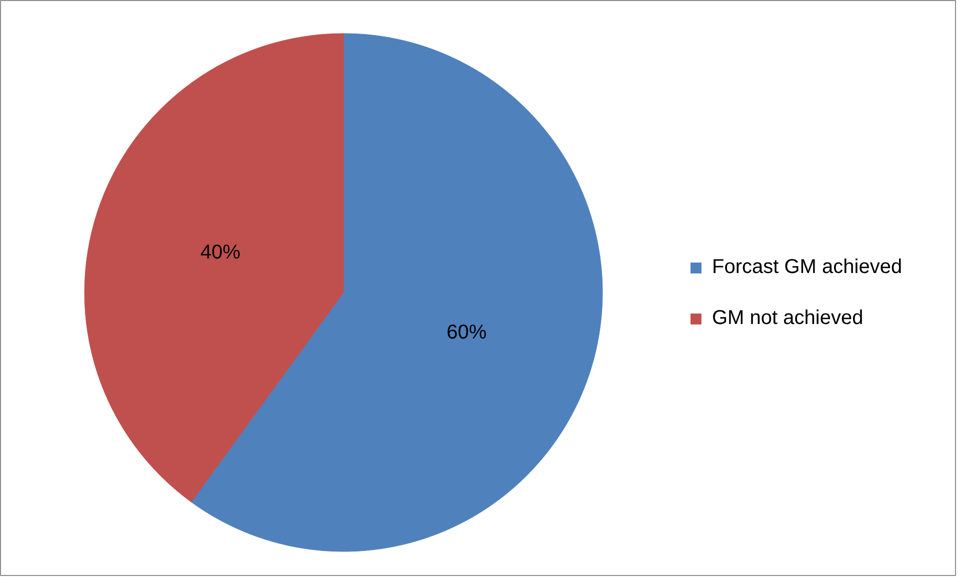 The width and height of the screenshot is (958, 578). I want to click on data-label: 60%, so click(466, 333).